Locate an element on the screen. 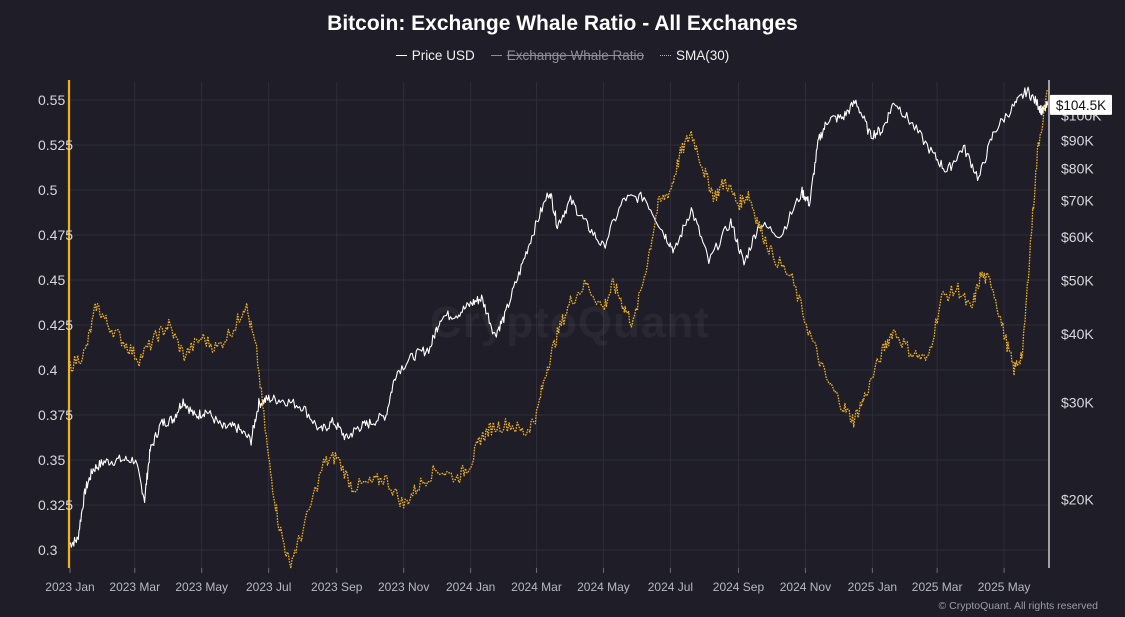 The height and width of the screenshot is (617, 1125). x-tick-label: 2024 Jan is located at coordinates (470, 587).